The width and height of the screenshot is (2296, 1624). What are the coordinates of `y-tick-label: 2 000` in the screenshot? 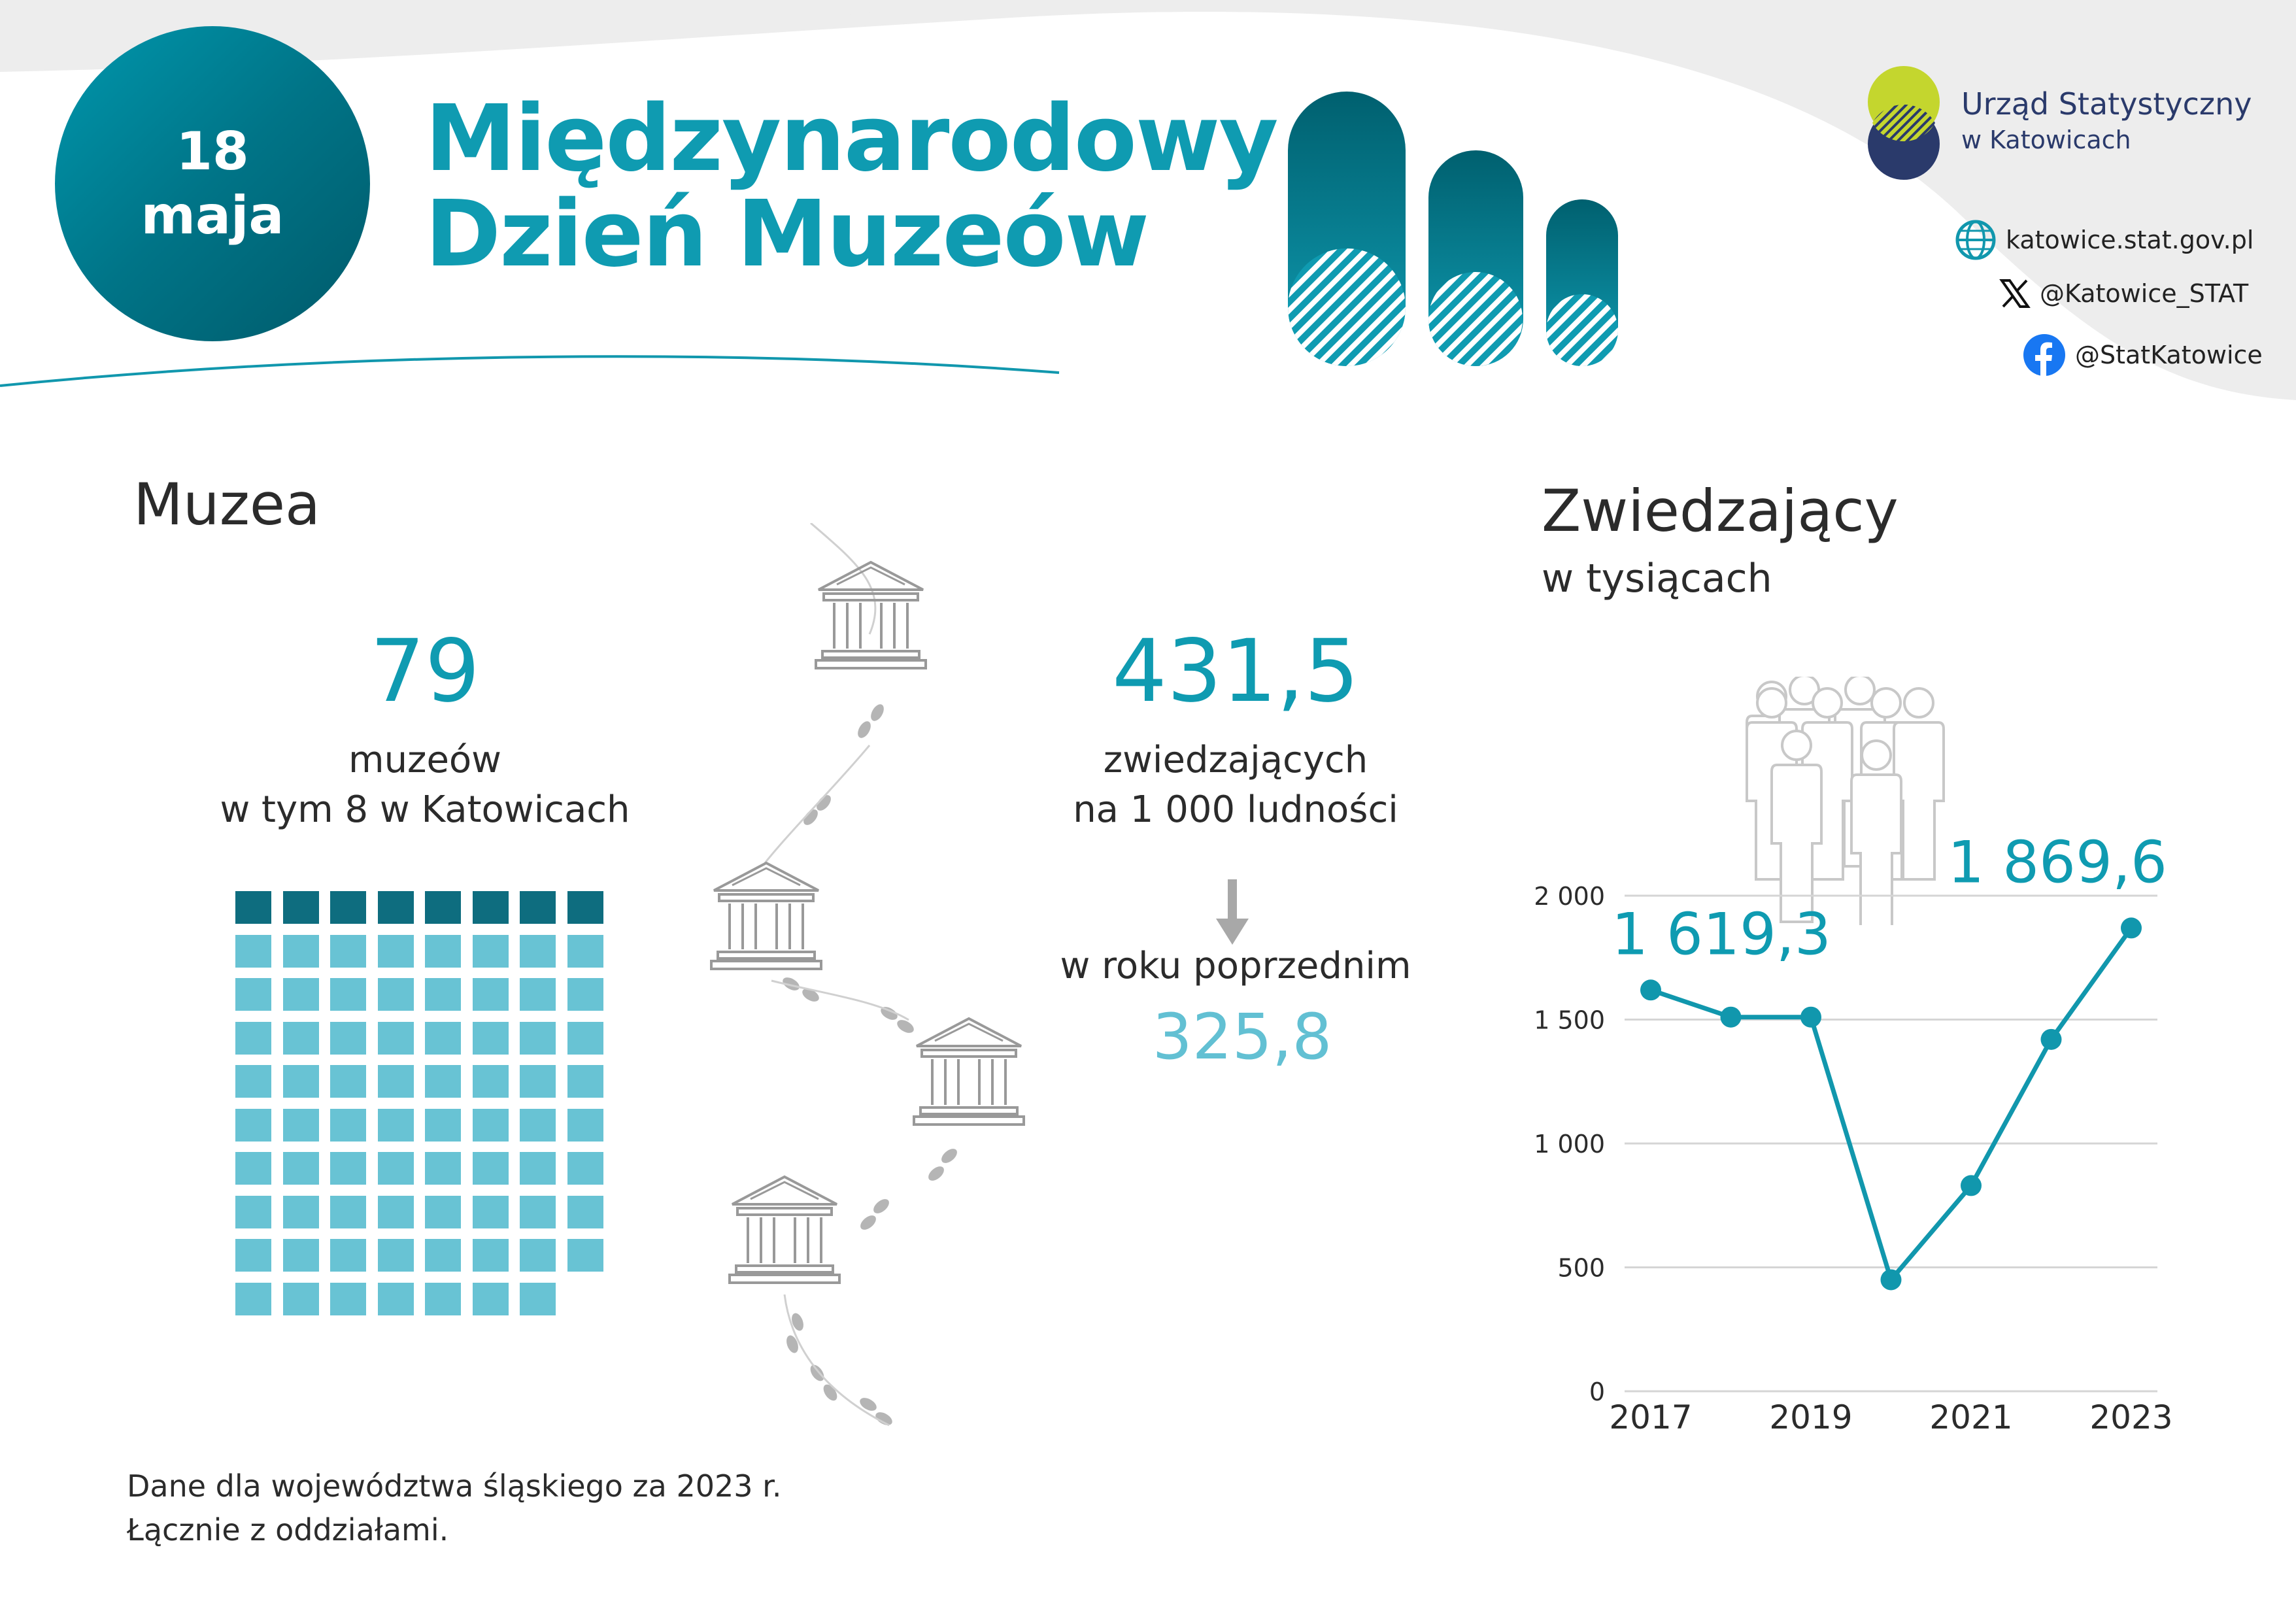 It's located at (1570, 896).